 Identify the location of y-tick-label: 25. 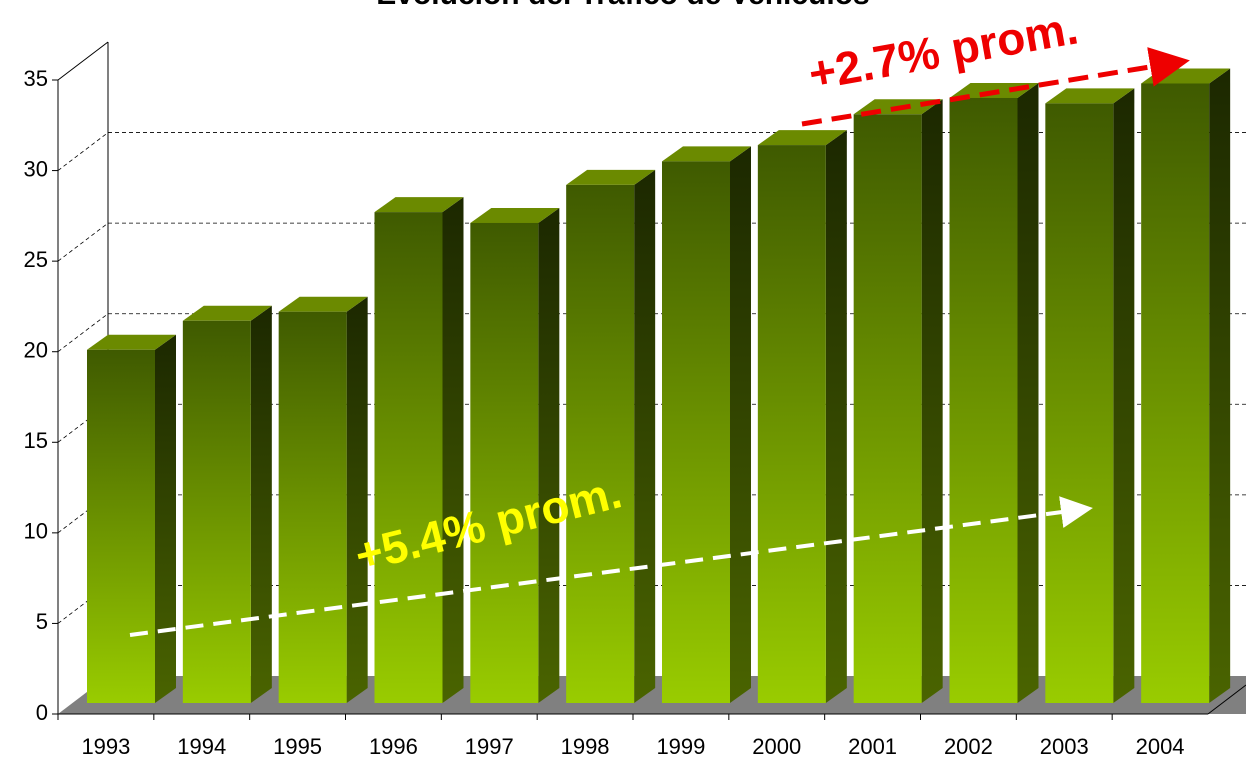
(36, 259).